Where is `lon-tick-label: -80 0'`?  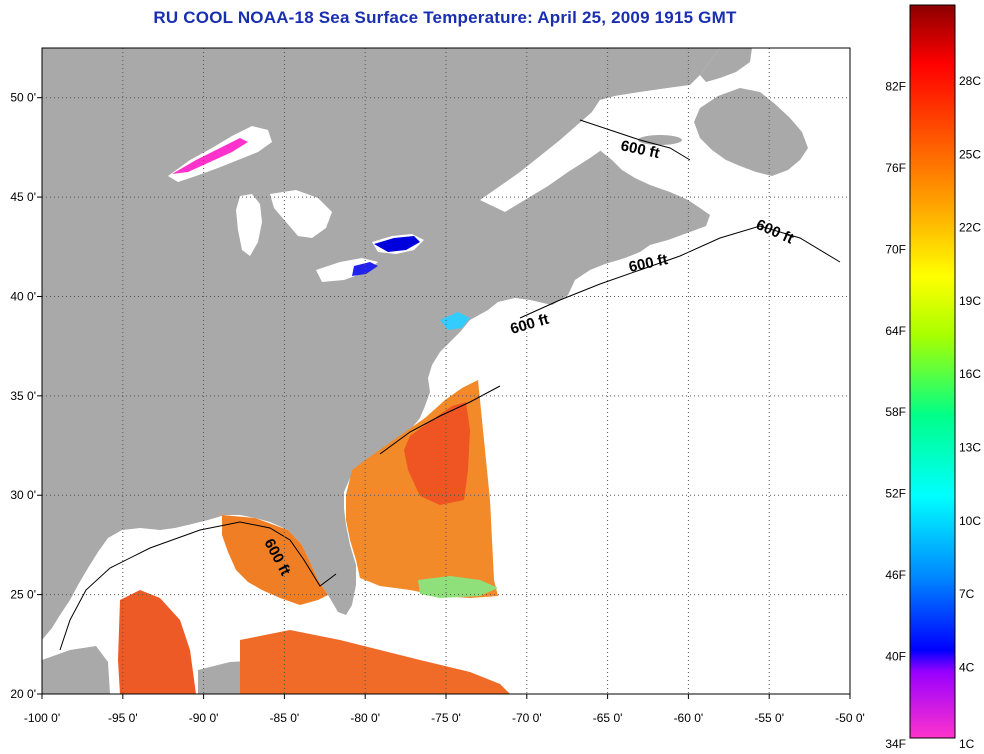 lon-tick-label: -80 0' is located at coordinates (365, 718).